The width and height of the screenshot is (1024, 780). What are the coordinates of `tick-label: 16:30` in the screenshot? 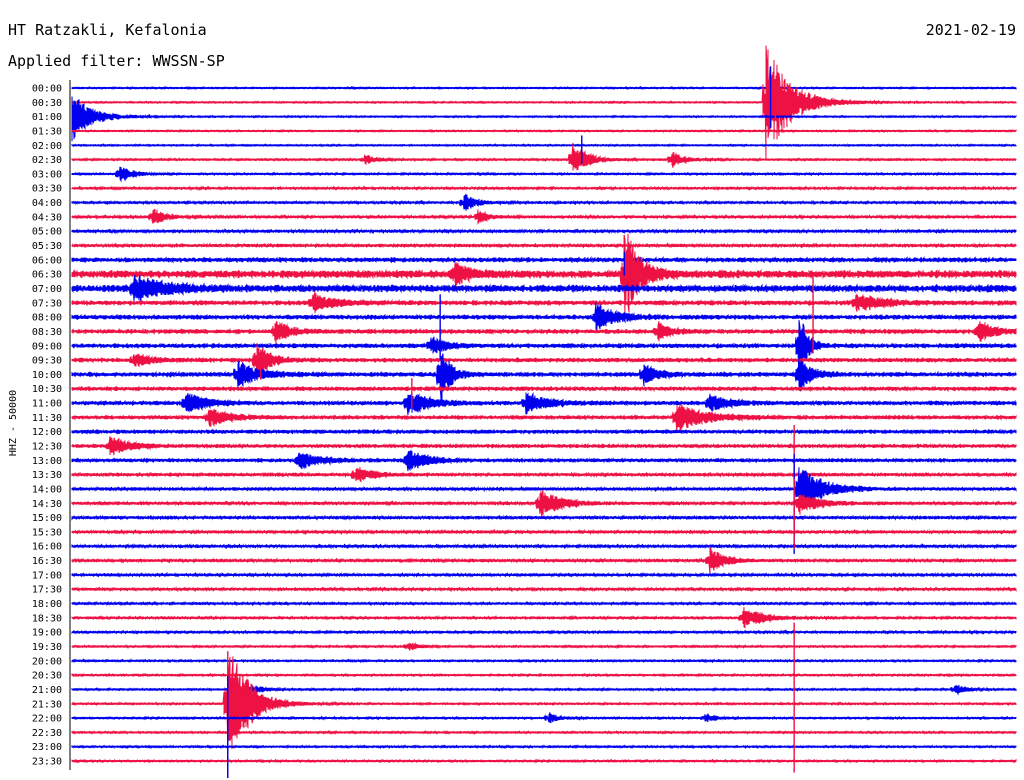 It's located at (47, 561).